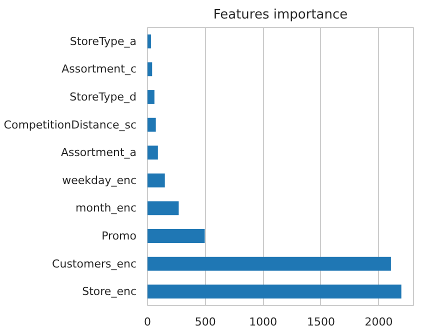 This screenshot has width=423, height=328. I want to click on y-tick-label: month_enc, so click(106, 208).